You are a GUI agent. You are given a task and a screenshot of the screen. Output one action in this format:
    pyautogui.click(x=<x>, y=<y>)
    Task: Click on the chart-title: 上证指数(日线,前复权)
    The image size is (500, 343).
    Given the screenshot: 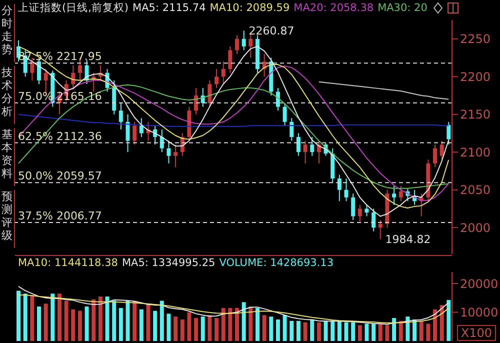 What is the action you would take?
    pyautogui.click(x=73, y=8)
    